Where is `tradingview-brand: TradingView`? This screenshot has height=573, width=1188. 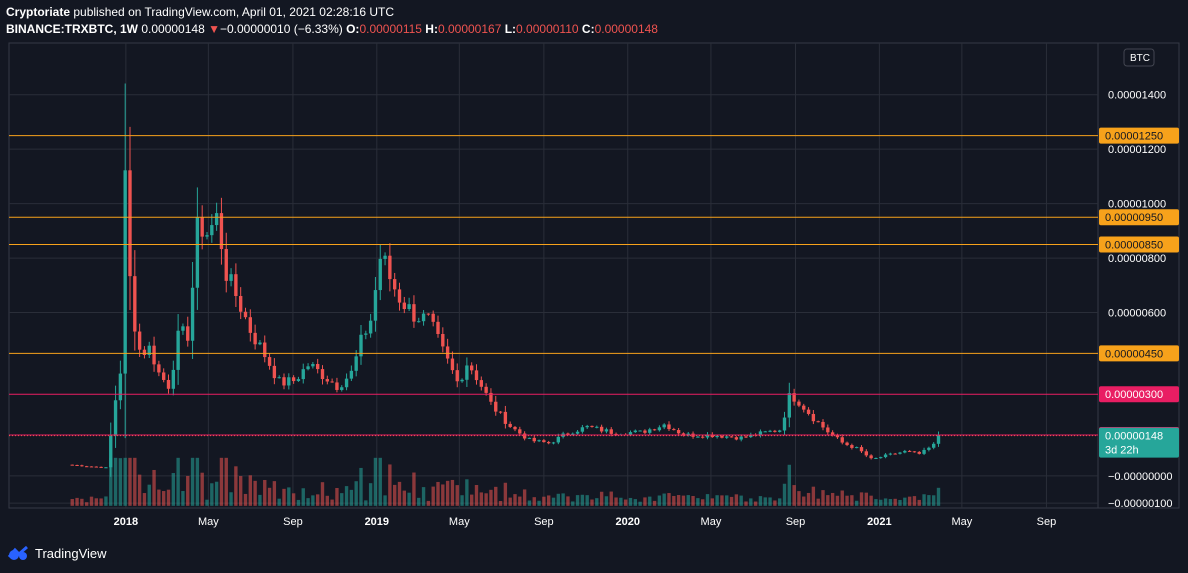
tradingview-brand: TradingView is located at coordinates (56, 553).